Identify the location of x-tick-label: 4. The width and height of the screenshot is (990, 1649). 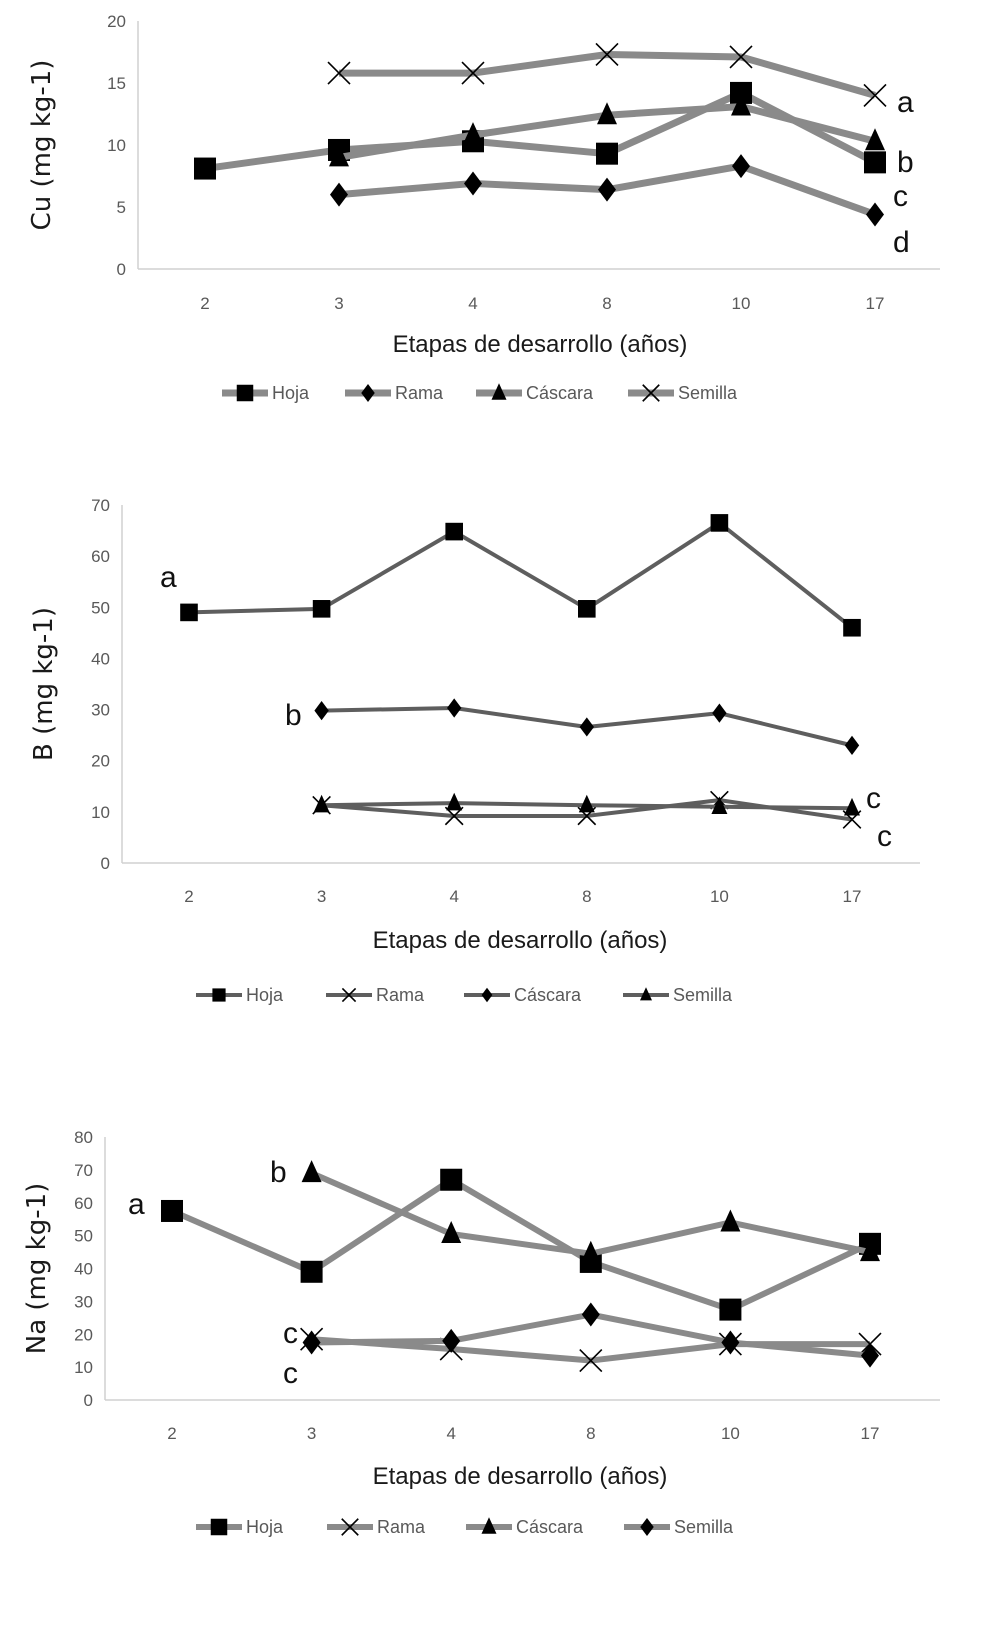
(472, 303).